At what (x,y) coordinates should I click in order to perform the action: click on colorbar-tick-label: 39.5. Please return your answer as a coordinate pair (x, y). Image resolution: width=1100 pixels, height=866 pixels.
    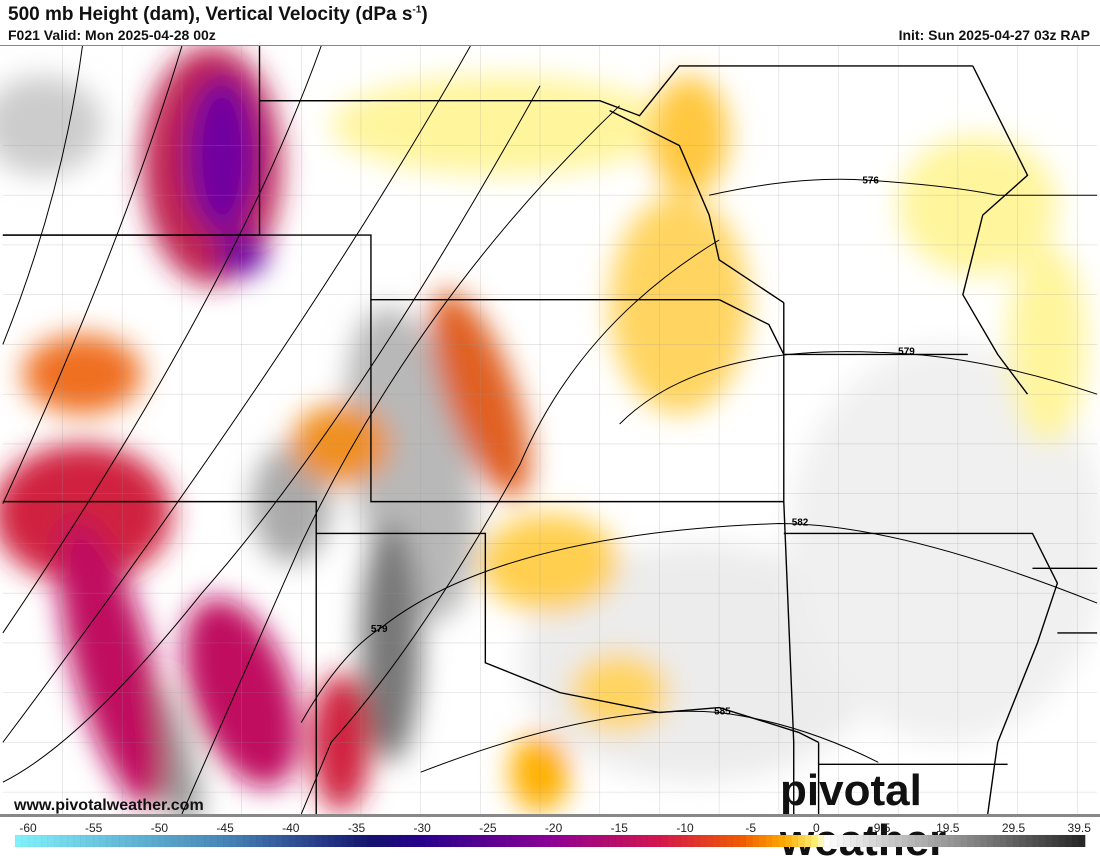
    Looking at the image, I should click on (1080, 828).